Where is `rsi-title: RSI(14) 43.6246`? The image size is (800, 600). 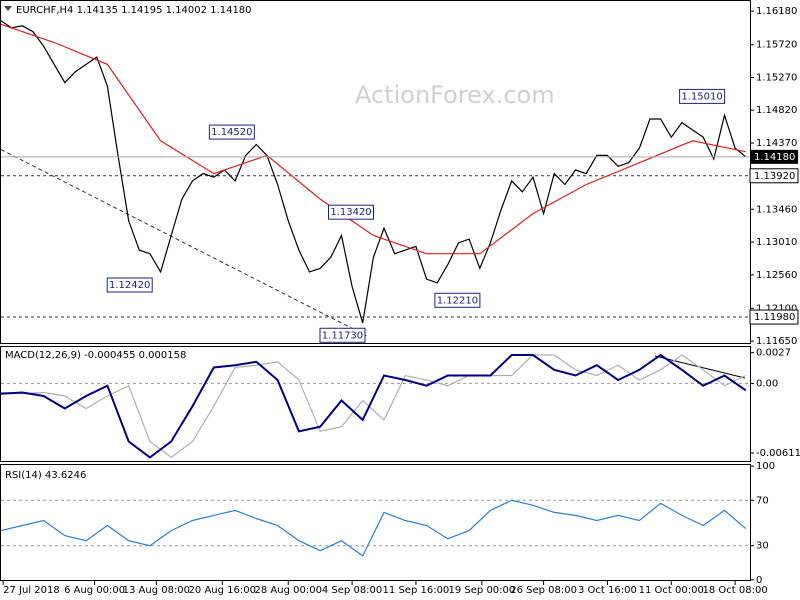 rsi-title: RSI(14) 43.6246 is located at coordinates (45, 475).